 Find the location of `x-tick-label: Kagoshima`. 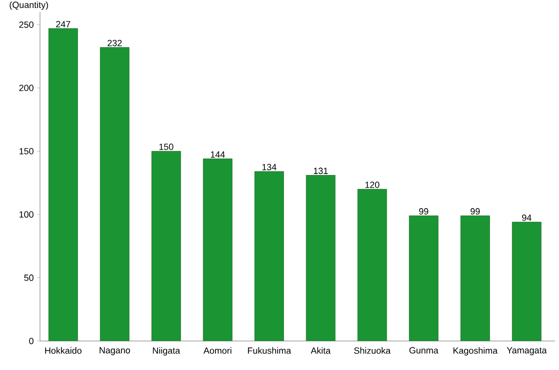

x-tick-label: Kagoshima is located at coordinates (475, 351).